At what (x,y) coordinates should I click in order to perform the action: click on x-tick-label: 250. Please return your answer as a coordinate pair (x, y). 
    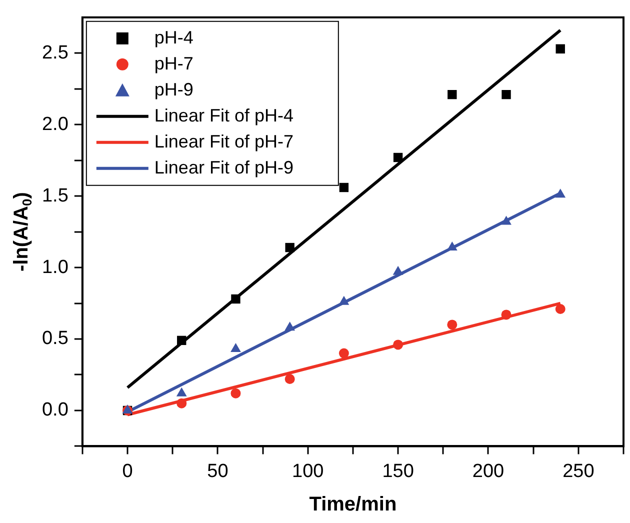
    Looking at the image, I should click on (578, 471).